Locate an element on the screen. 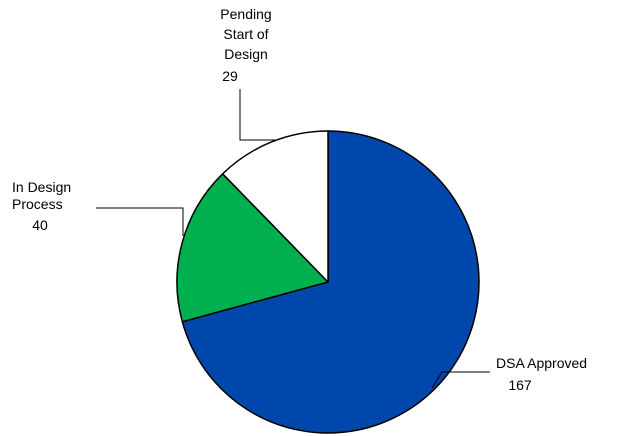  slice-label: In Design Process is located at coordinates (41, 195).